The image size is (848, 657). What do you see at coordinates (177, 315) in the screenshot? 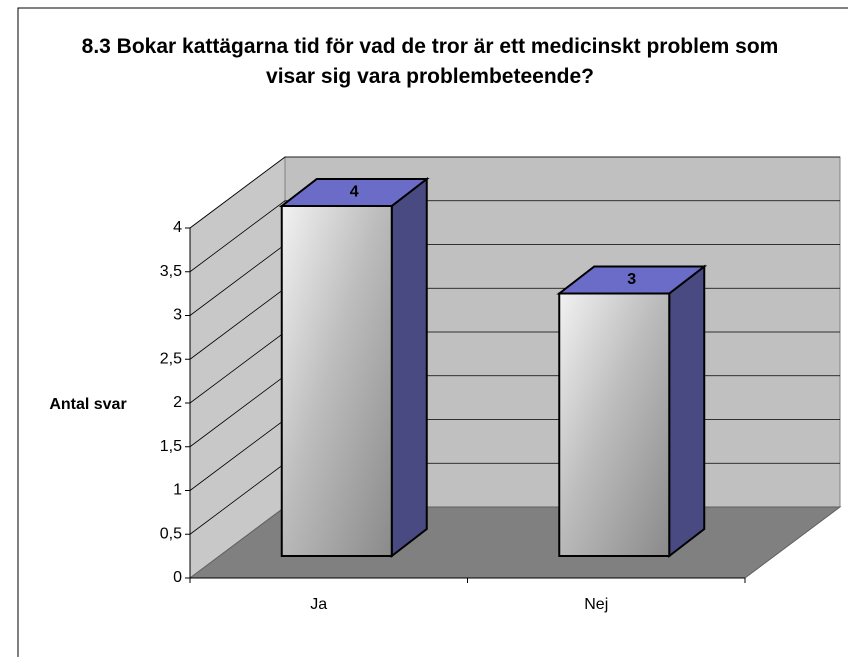
I see `y-tick-label: 3` at bounding box center [177, 315].